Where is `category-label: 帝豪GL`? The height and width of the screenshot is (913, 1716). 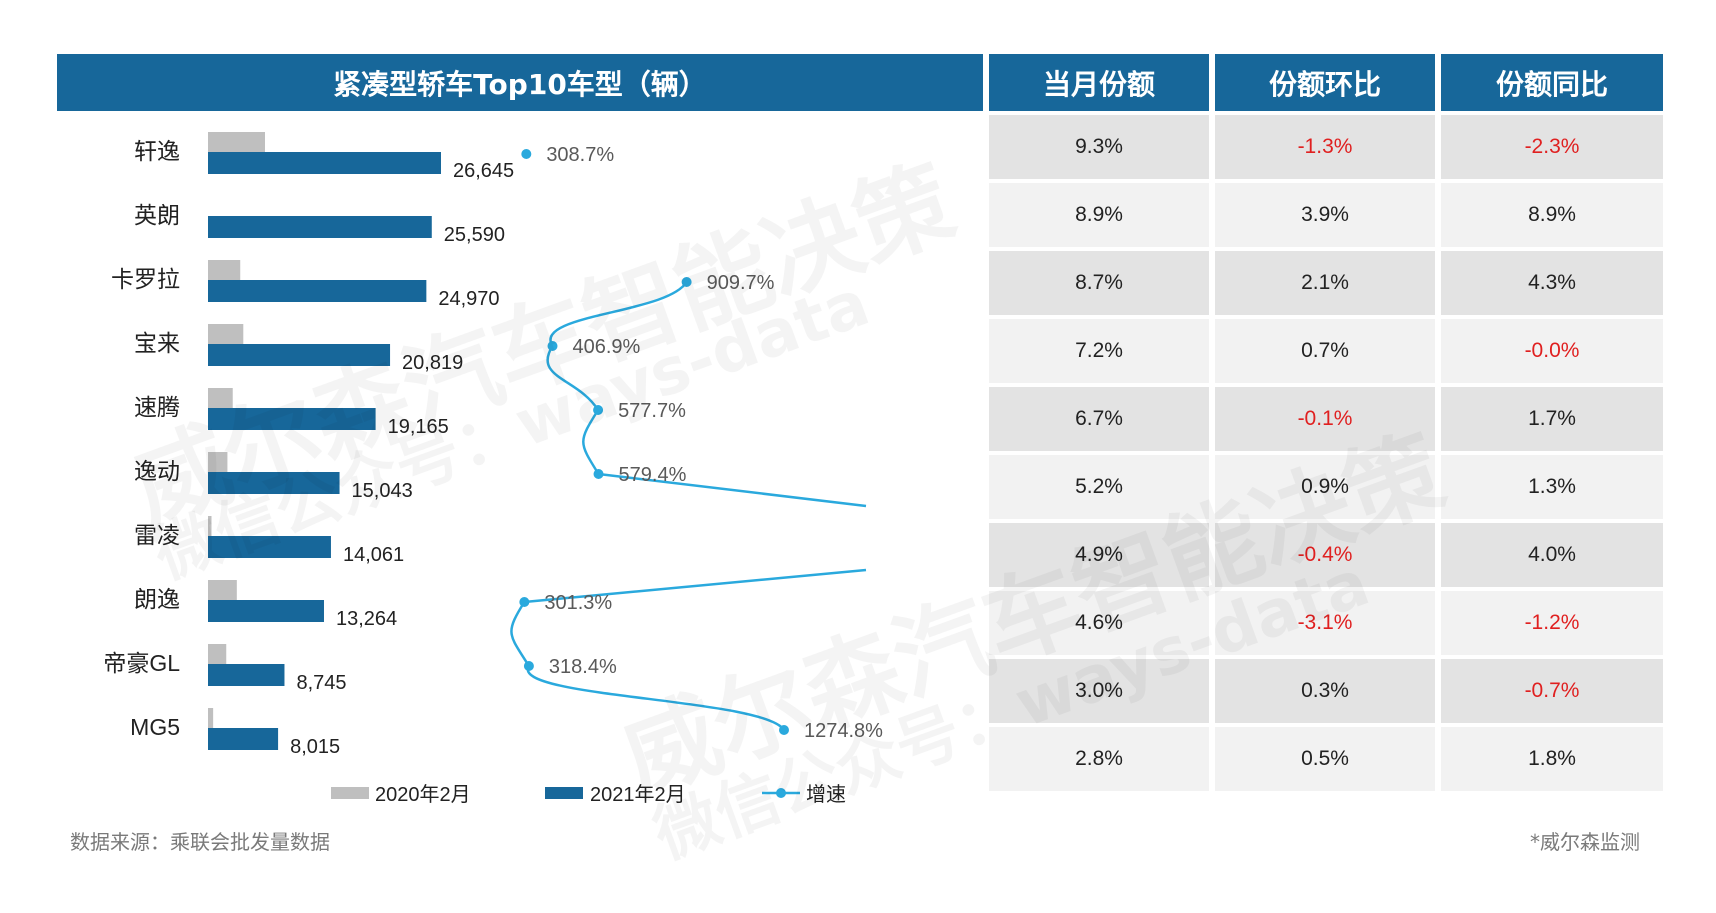
category-label: 帝豪GL is located at coordinates (141, 663).